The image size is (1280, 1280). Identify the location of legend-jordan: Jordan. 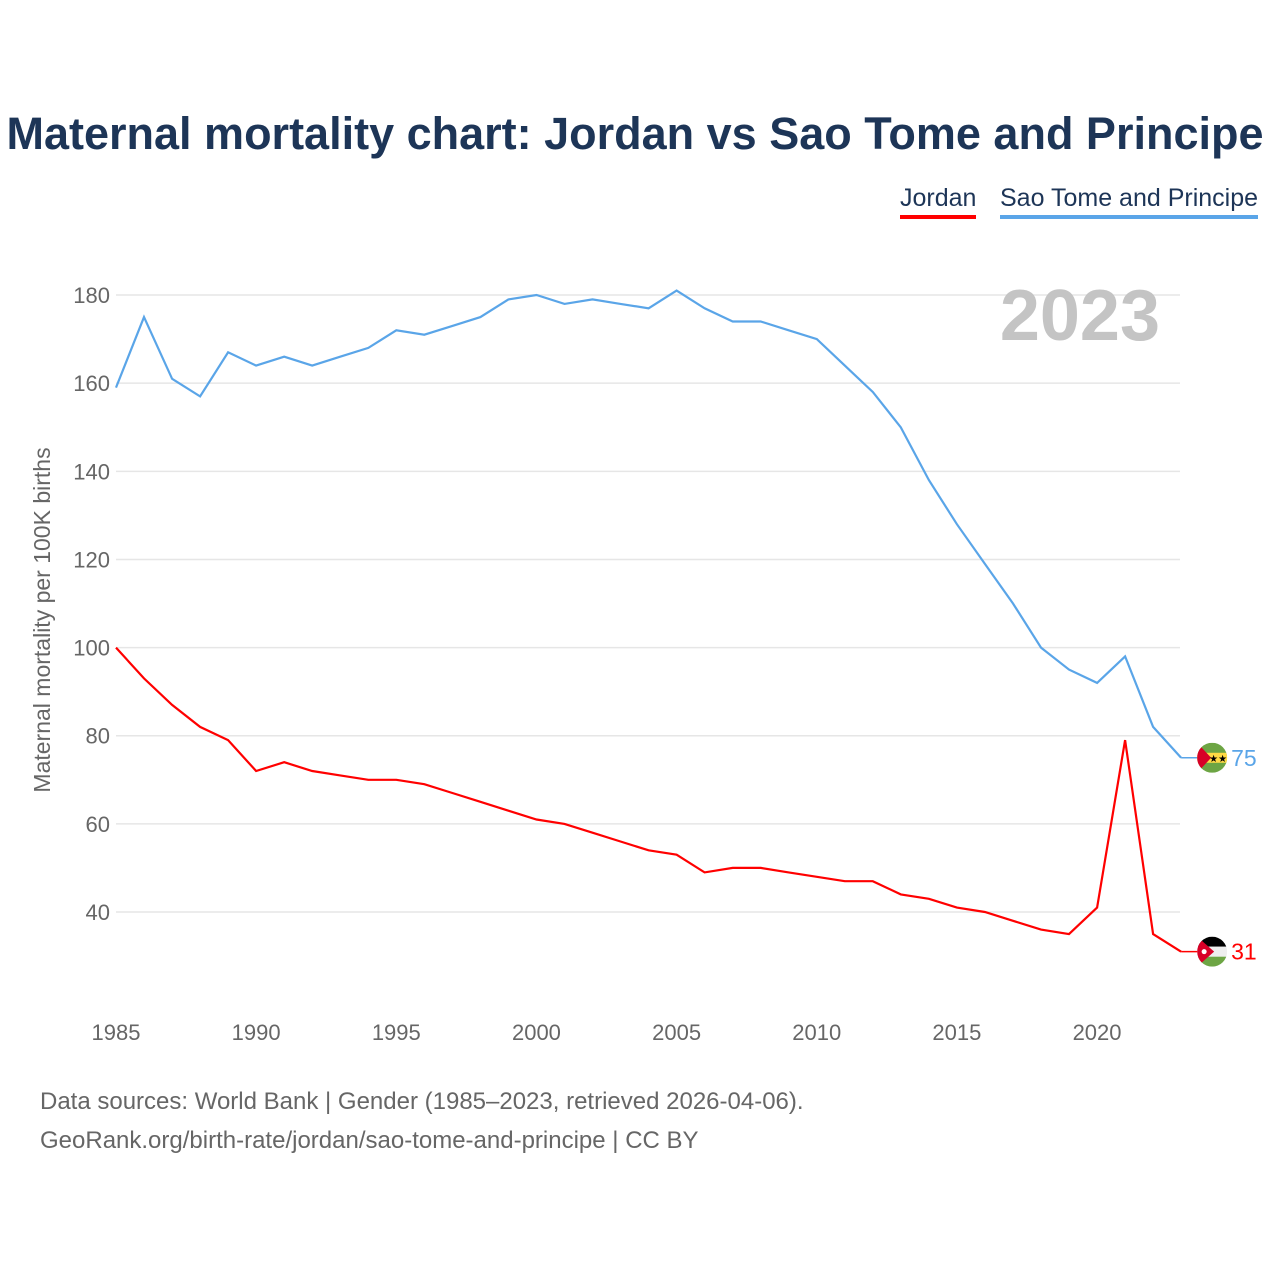
(938, 201).